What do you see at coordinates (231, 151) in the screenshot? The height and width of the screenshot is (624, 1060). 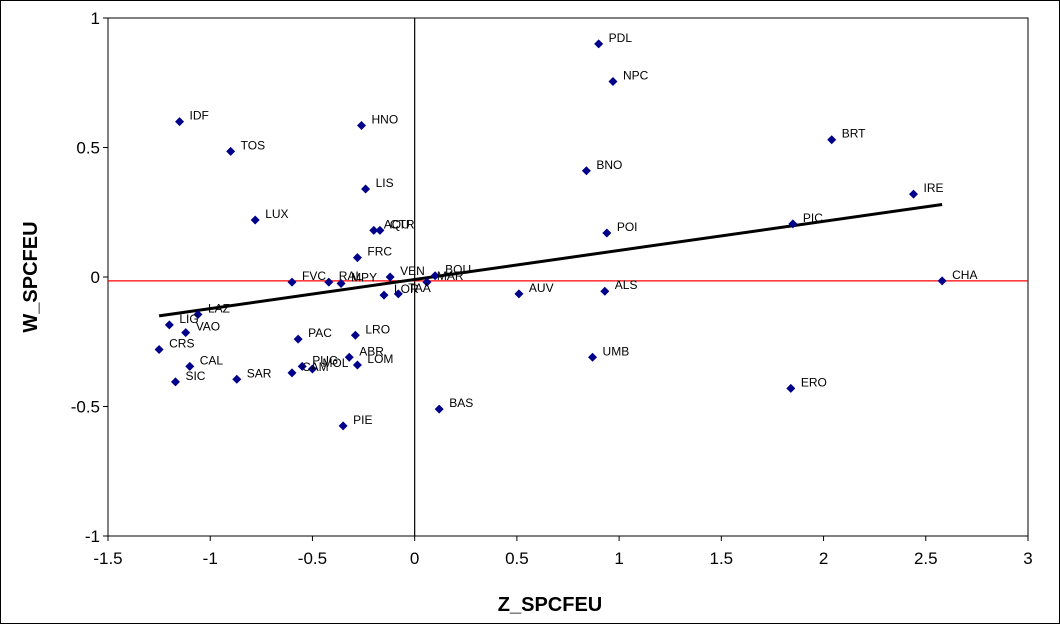 I see `point-tos` at bounding box center [231, 151].